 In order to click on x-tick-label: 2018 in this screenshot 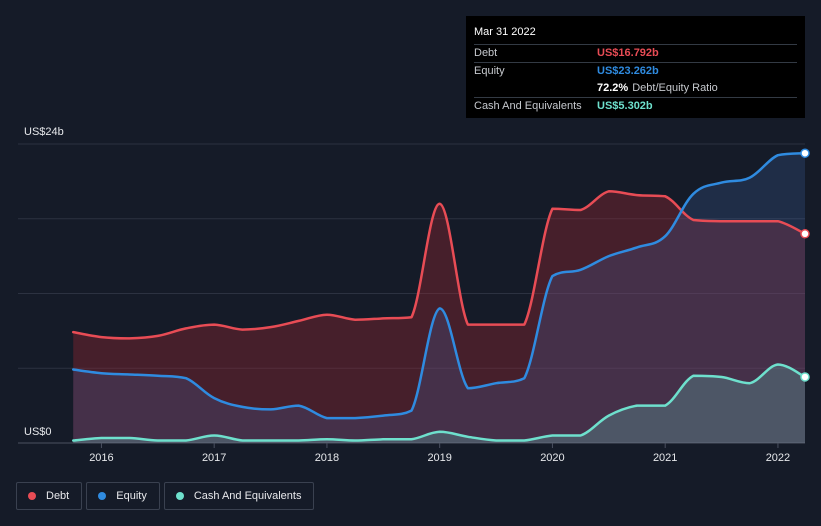, I will do `click(327, 458)`.